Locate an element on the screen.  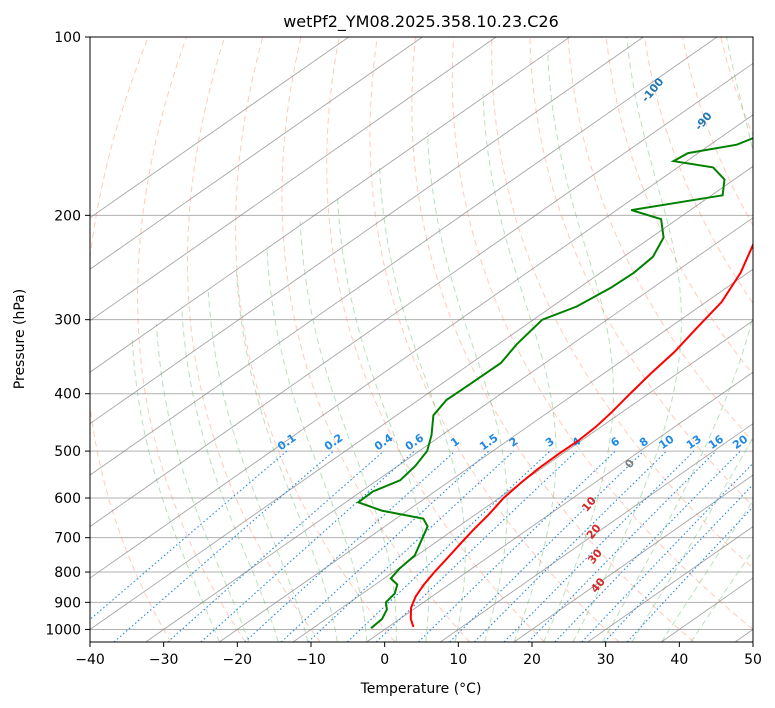
y-tick-label: 700 is located at coordinates (67, 539).